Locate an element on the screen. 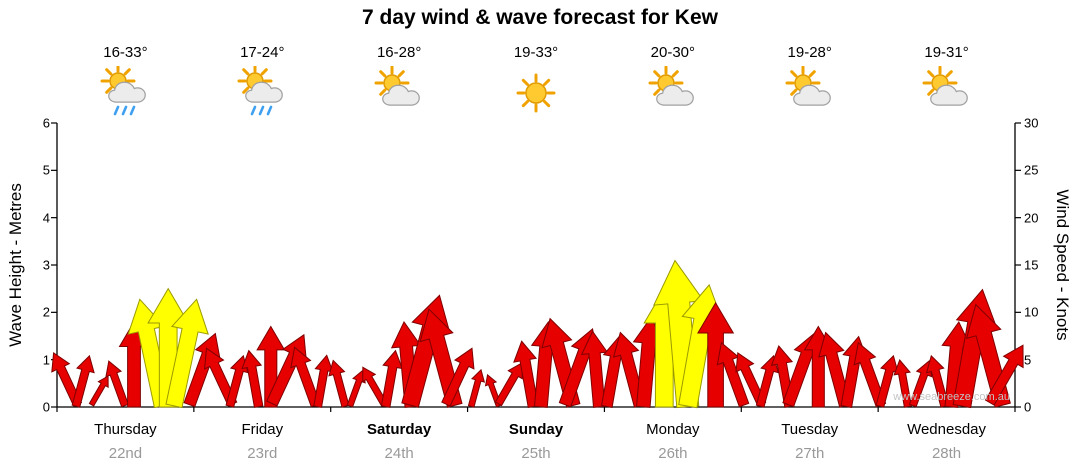  day-temp-range: 20-30° is located at coordinates (673, 52).